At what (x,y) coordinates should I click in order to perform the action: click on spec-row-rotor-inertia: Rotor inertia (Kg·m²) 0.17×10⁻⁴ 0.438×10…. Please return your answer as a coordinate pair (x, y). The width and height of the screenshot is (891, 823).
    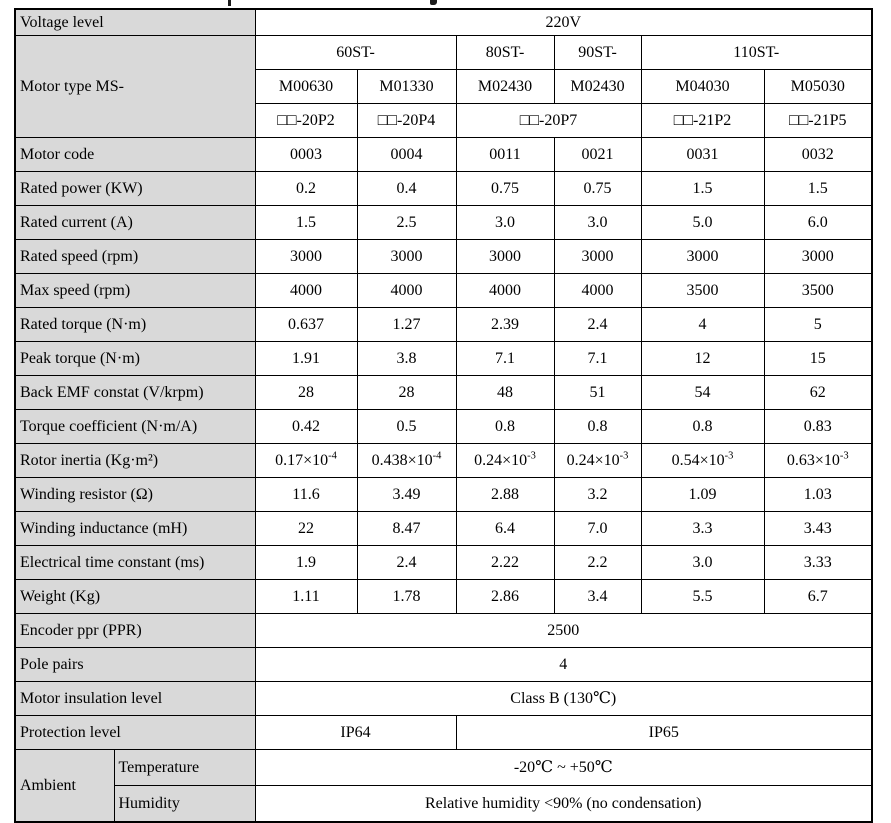
    Looking at the image, I should click on (443, 460).